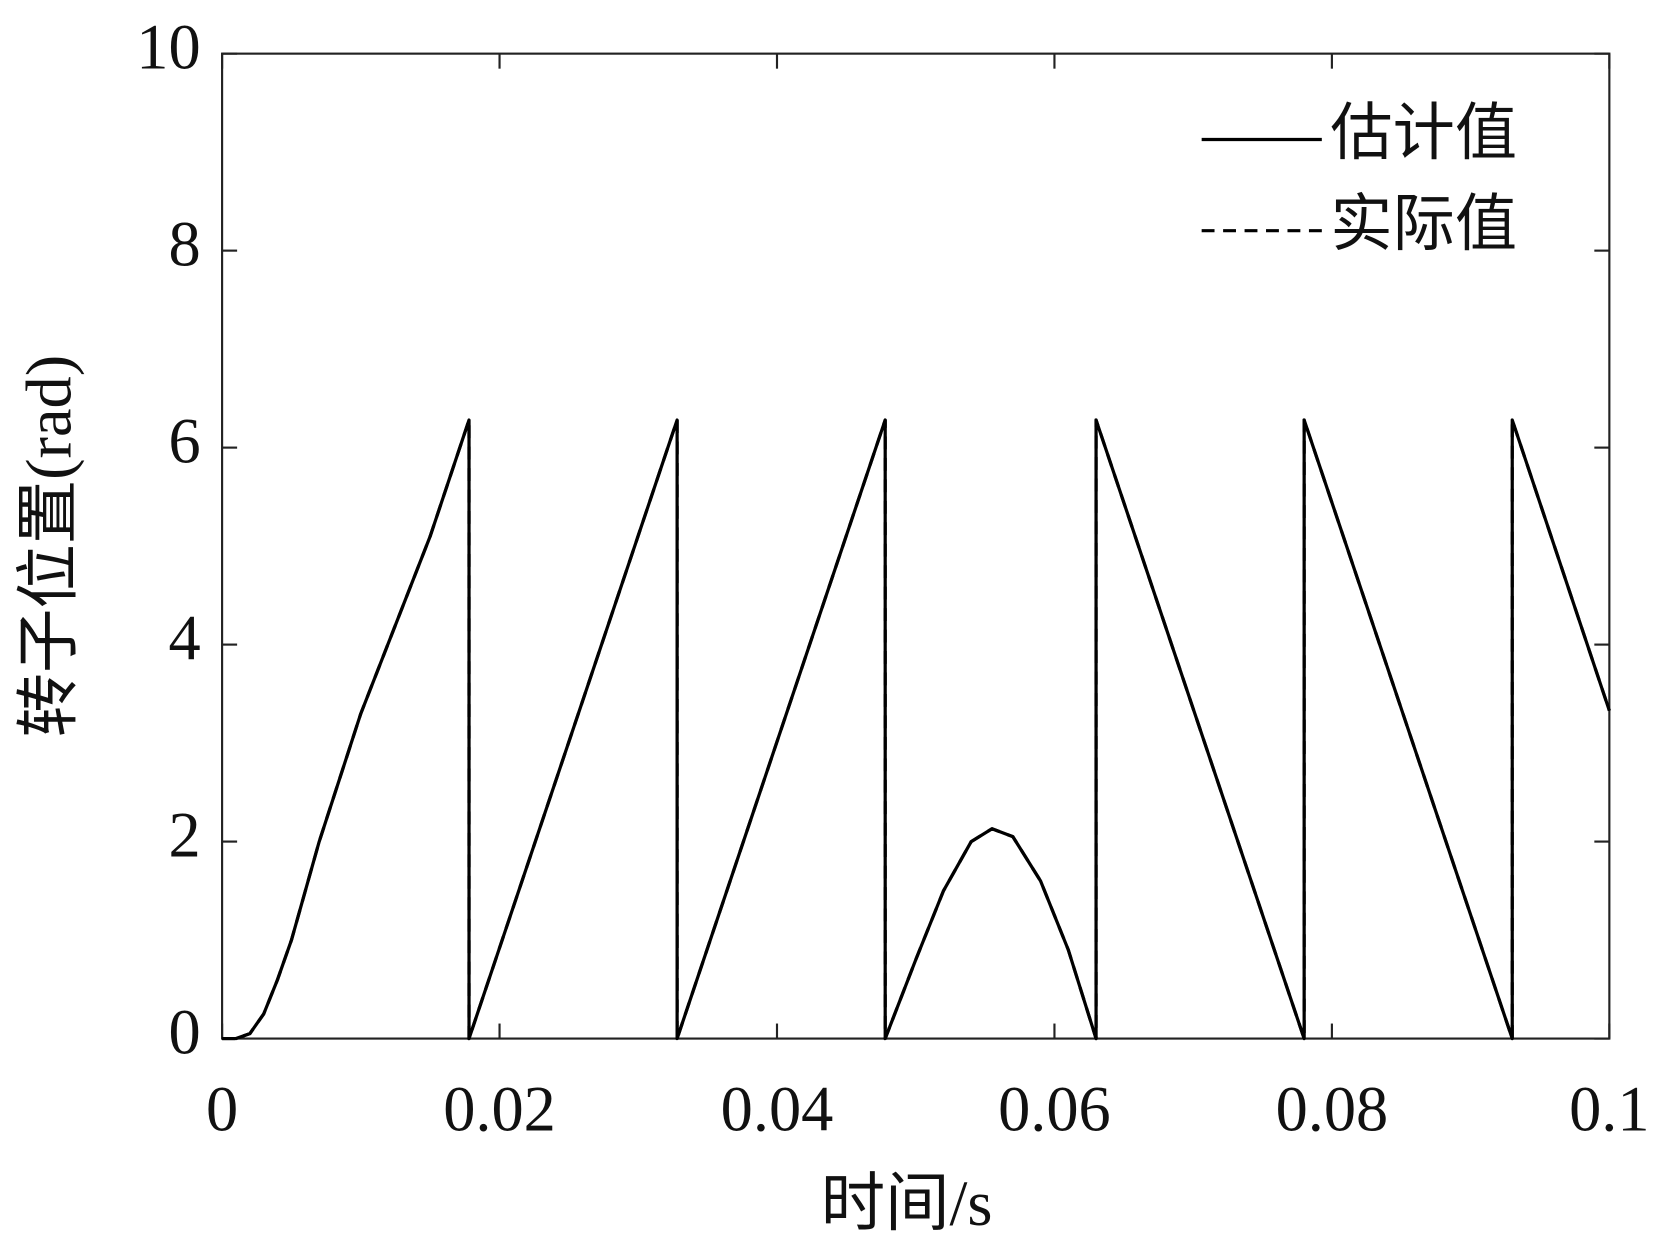 The width and height of the screenshot is (1663, 1251). What do you see at coordinates (184, 440) in the screenshot?
I see `y-tick-label: 6` at bounding box center [184, 440].